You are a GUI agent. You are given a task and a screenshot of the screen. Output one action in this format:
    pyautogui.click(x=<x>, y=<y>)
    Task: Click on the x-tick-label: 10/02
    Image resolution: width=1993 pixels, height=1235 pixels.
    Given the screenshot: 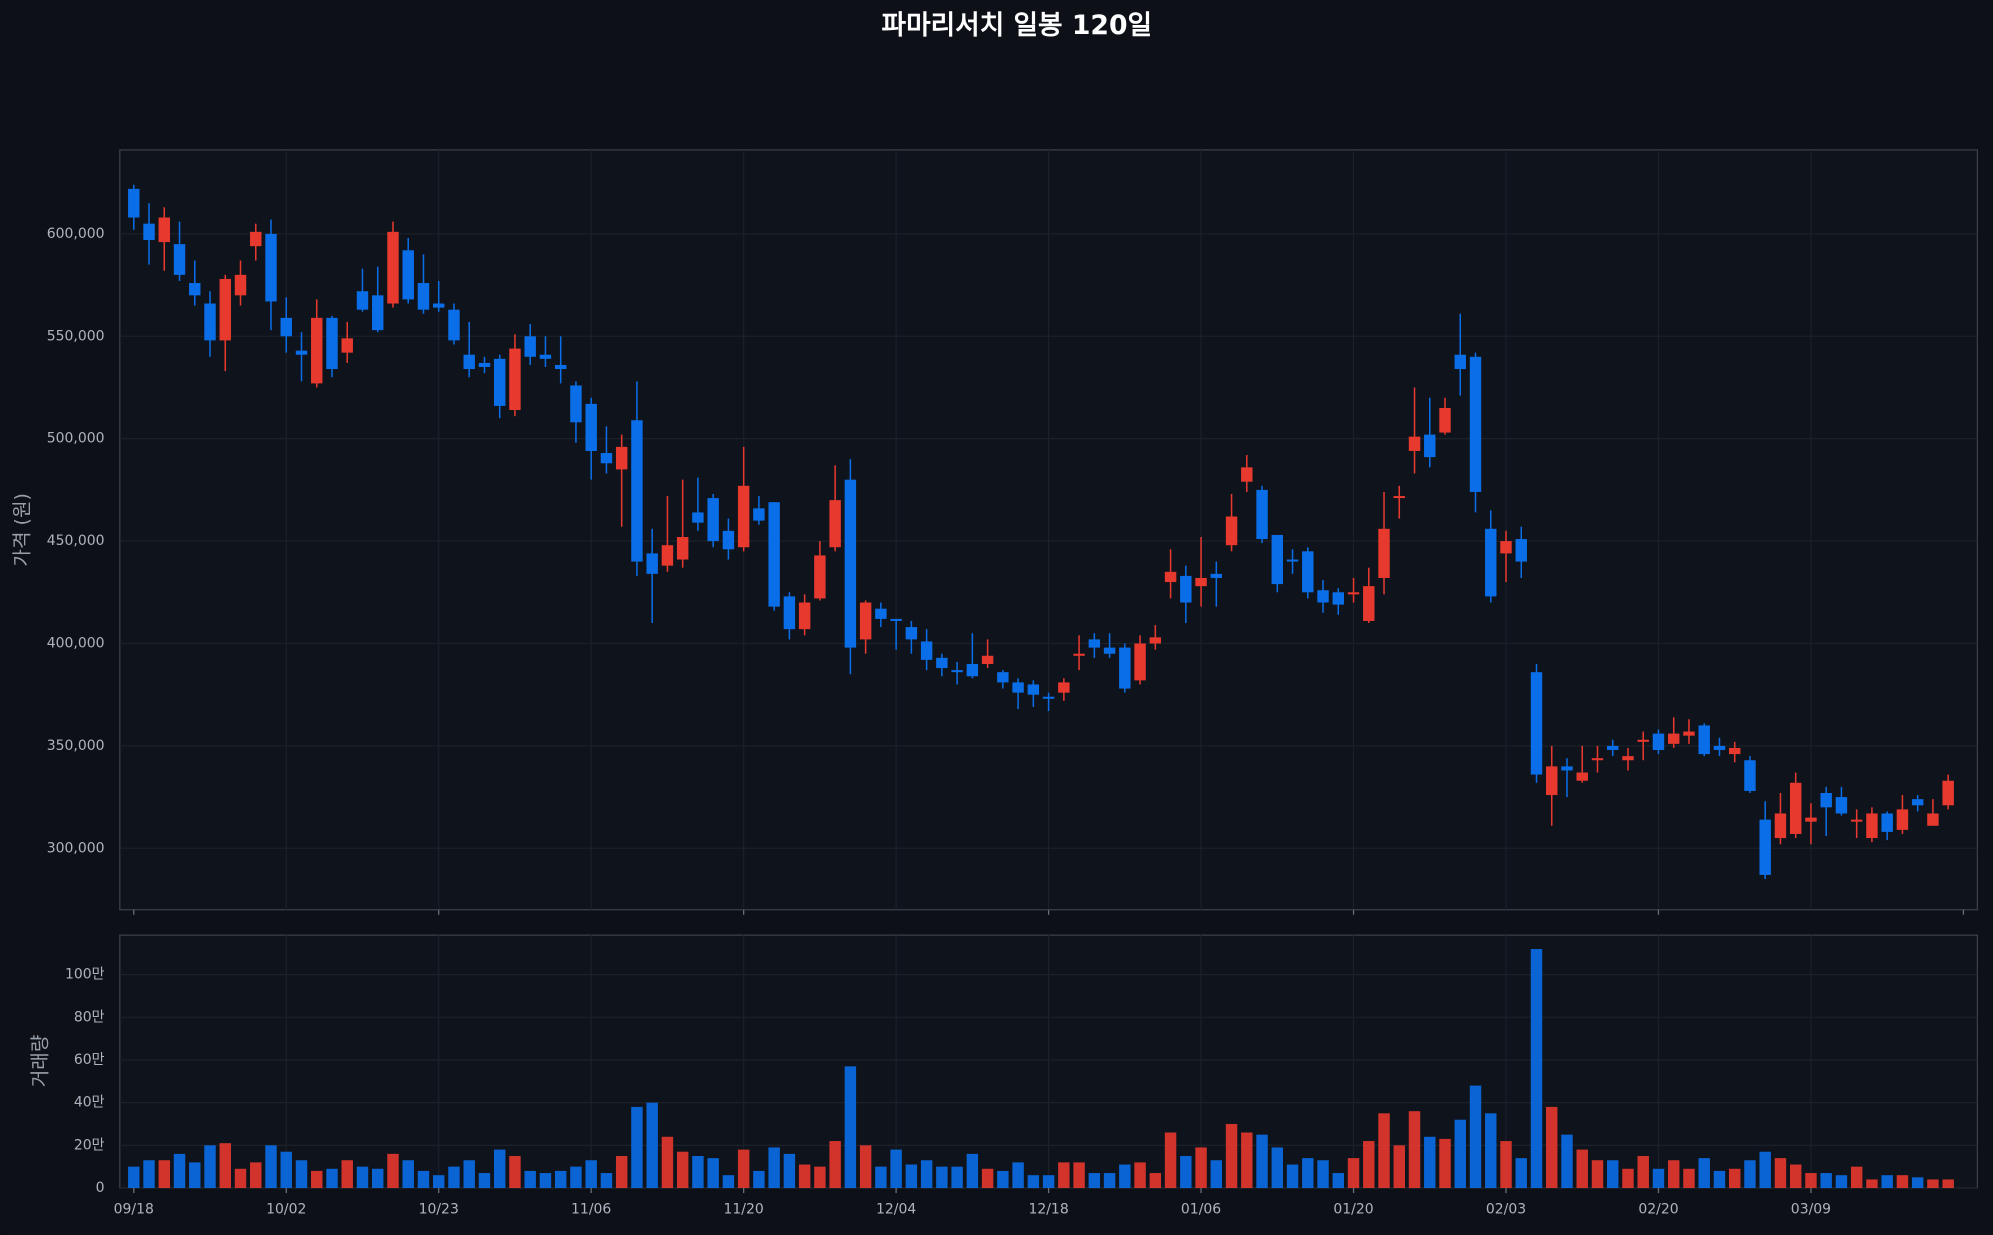 What is the action you would take?
    pyautogui.click(x=286, y=1210)
    